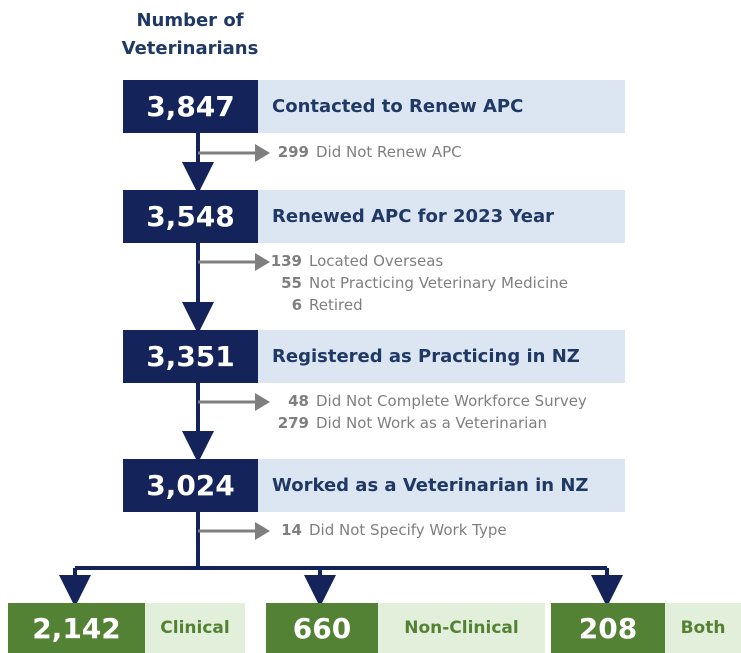 The height and width of the screenshot is (653, 741). What do you see at coordinates (336, 305) in the screenshot?
I see `exit-label: Retired` at bounding box center [336, 305].